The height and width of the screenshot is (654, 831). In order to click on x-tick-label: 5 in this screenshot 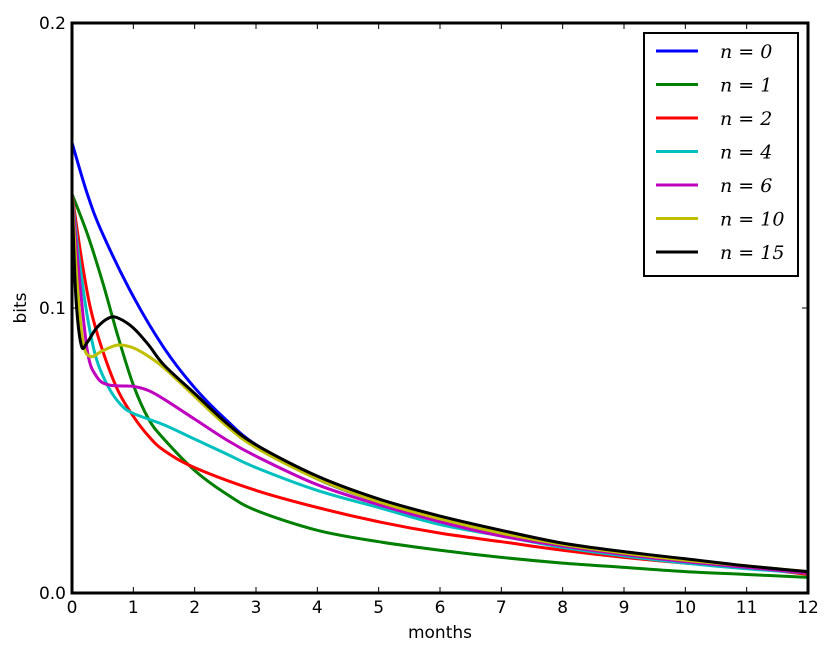, I will do `click(378, 608)`.